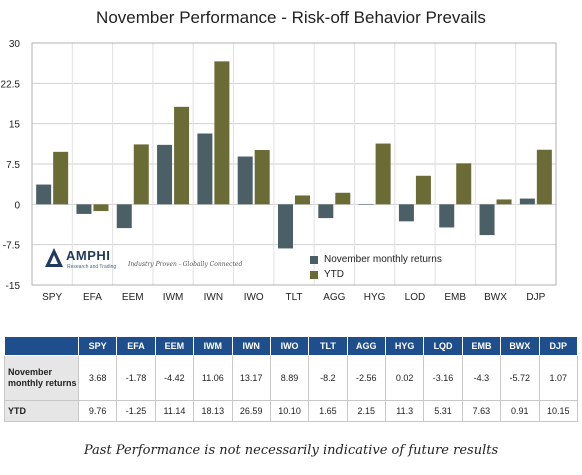 The image size is (582, 475). What do you see at coordinates (213, 378) in the screenshot?
I see `table-cell: 11.06` at bounding box center [213, 378].